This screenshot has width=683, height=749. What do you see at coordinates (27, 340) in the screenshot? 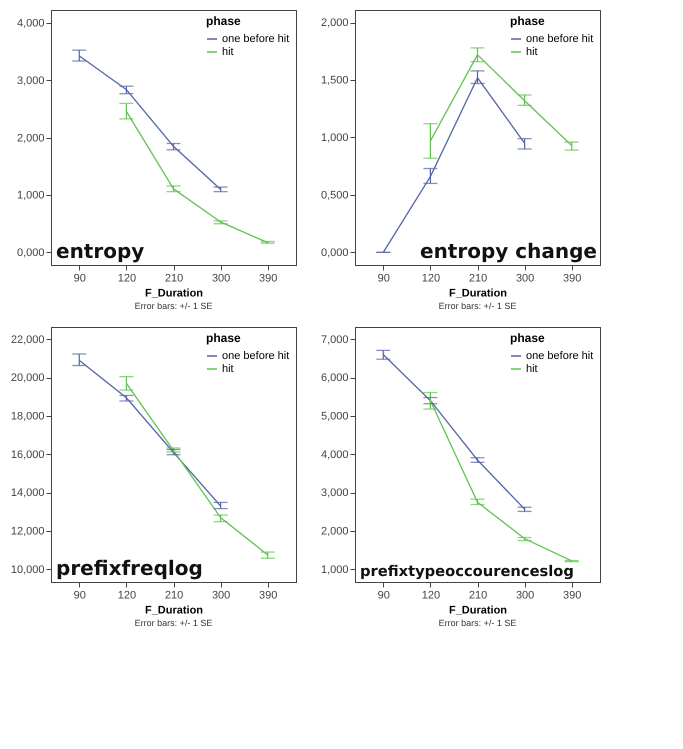
I see `y-tick-label: 22,000` at bounding box center [27, 340].